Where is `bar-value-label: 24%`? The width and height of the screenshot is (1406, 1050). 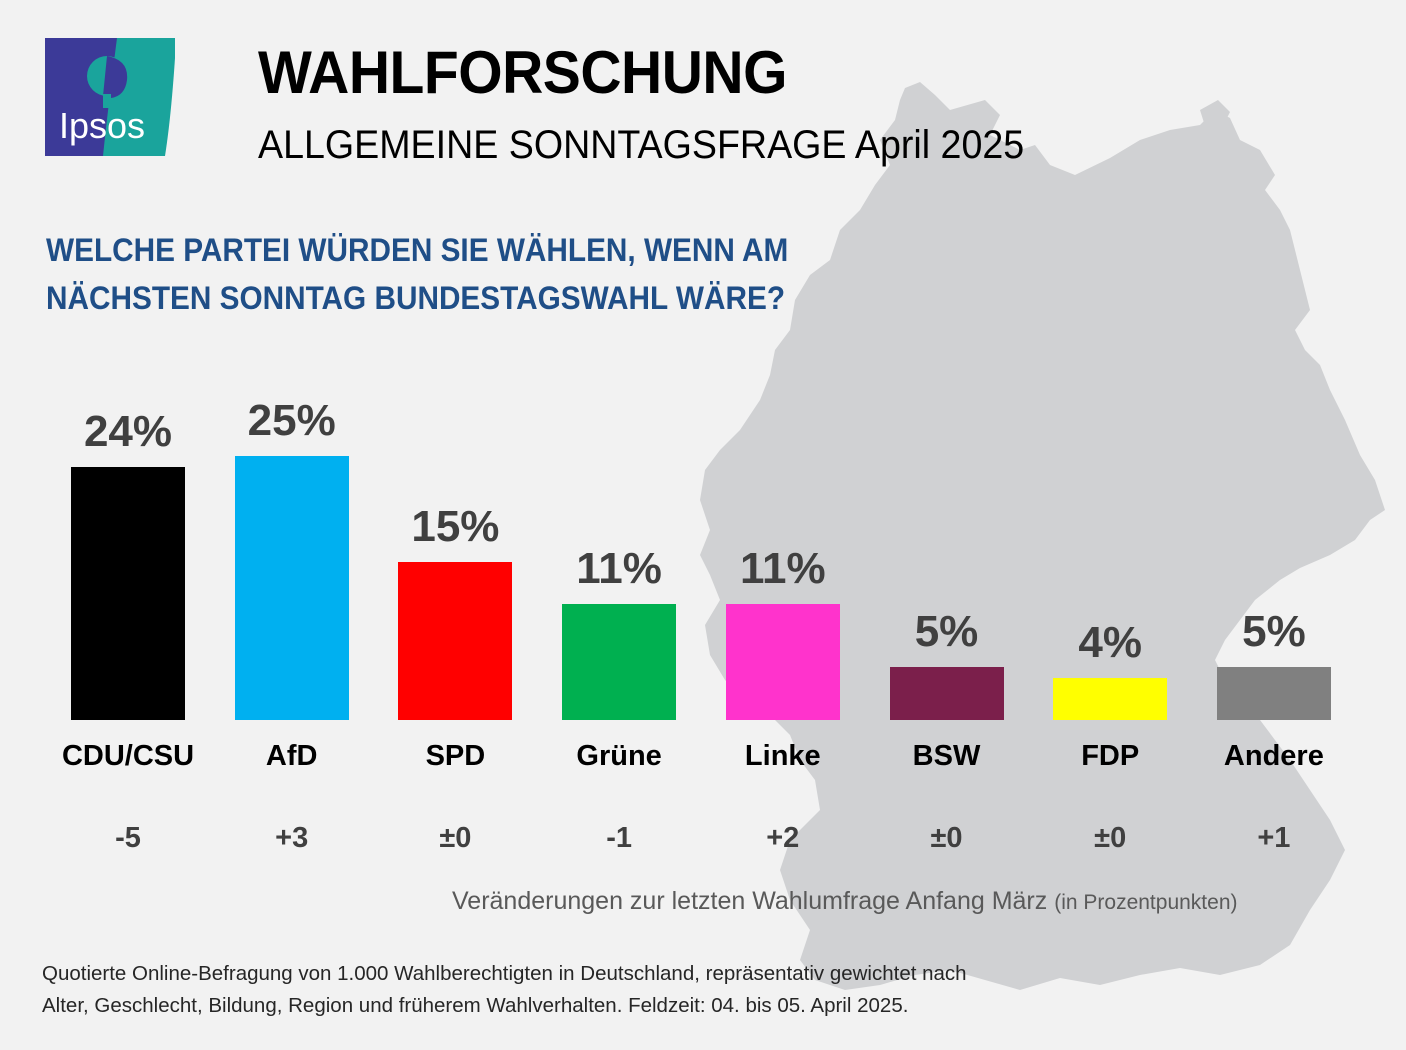 bar-value-label: 24% is located at coordinates (128, 431).